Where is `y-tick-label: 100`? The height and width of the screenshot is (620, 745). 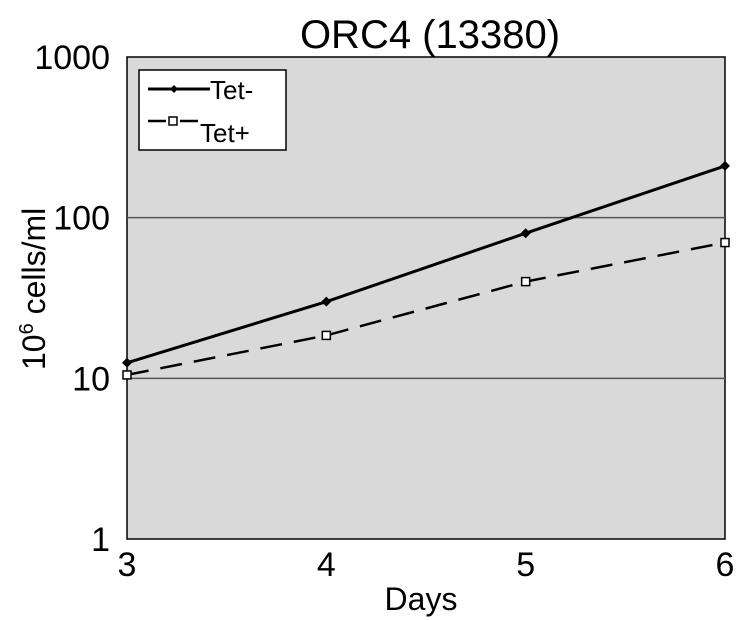
y-tick-label: 100 is located at coordinates (81, 219).